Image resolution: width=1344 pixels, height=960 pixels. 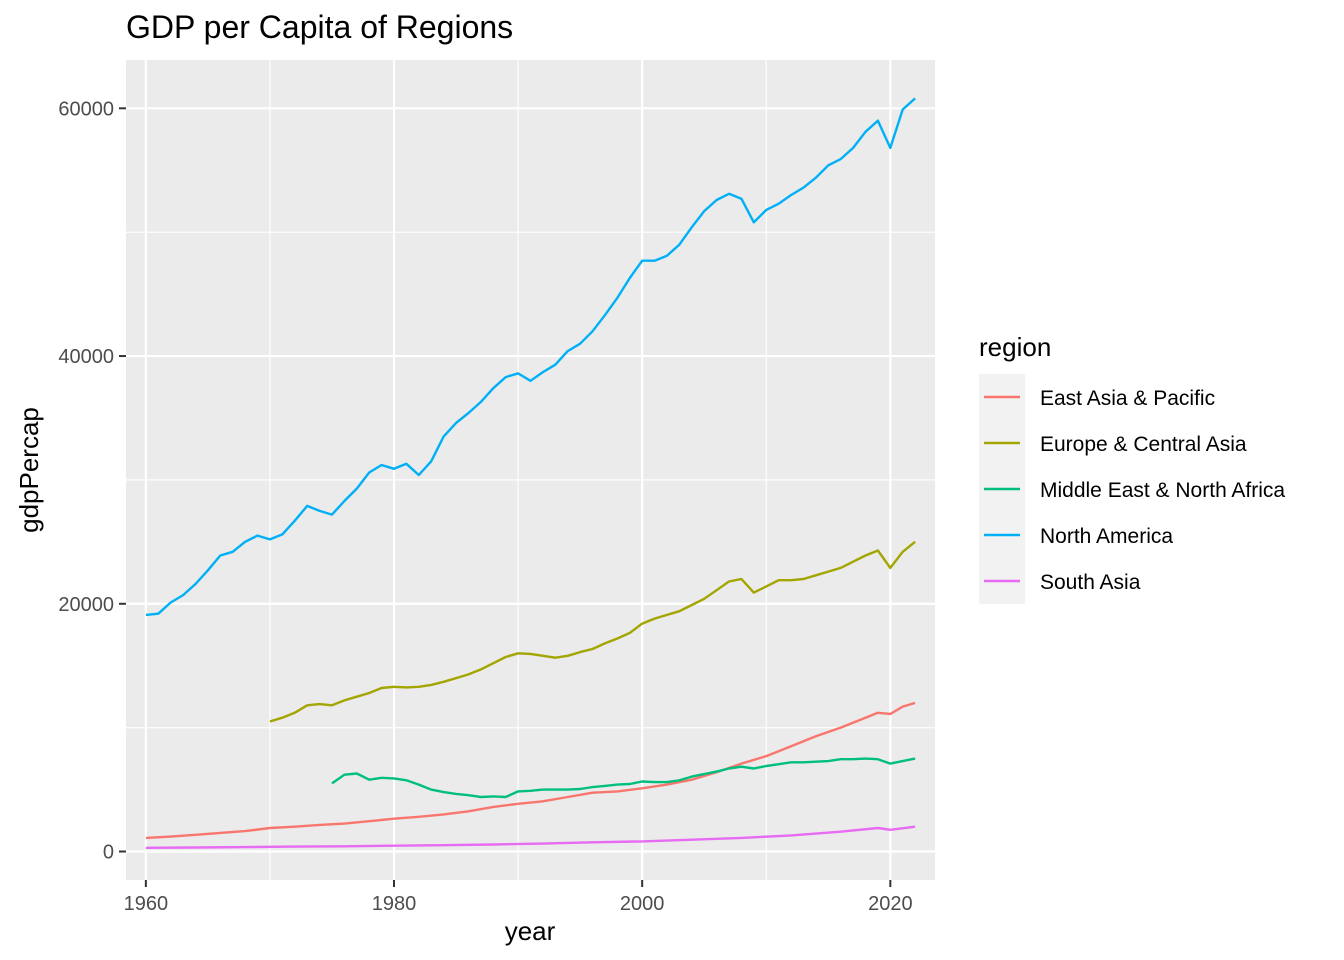 What do you see at coordinates (394, 904) in the screenshot?
I see `x-tick-label-1: 1980` at bounding box center [394, 904].